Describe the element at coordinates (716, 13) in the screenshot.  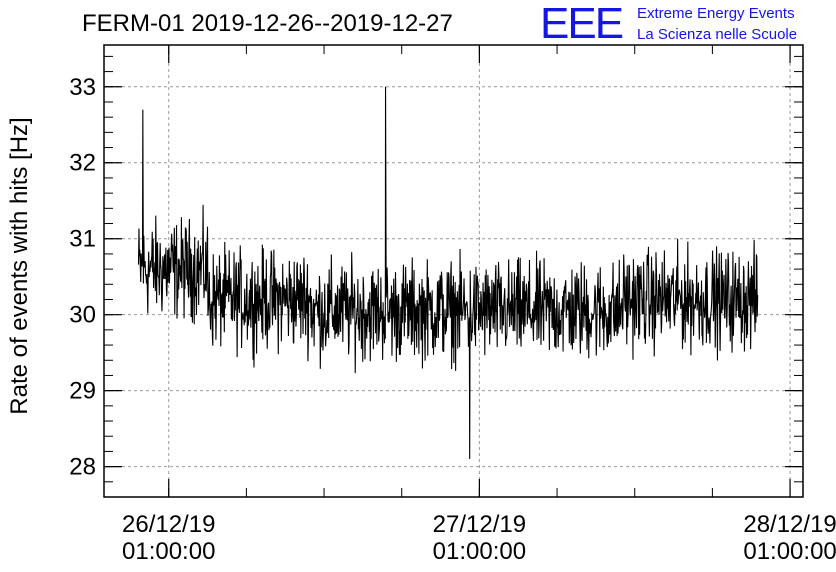
I see `logo-line-1: Extreme Energy Events` at that location.